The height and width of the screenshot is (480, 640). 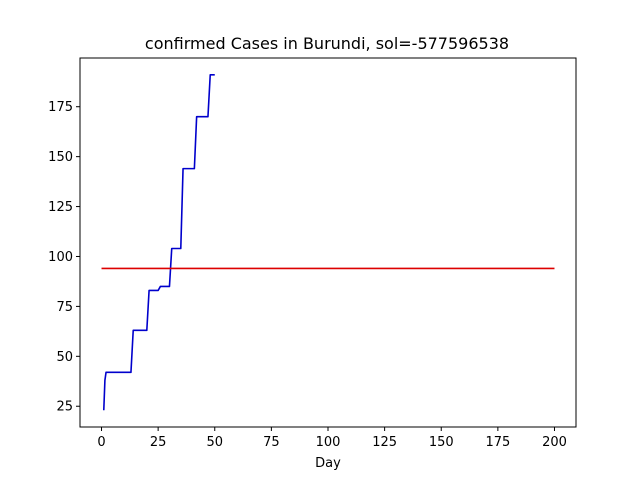 What do you see at coordinates (214, 442) in the screenshot?
I see `x-tick-label: 50` at bounding box center [214, 442].